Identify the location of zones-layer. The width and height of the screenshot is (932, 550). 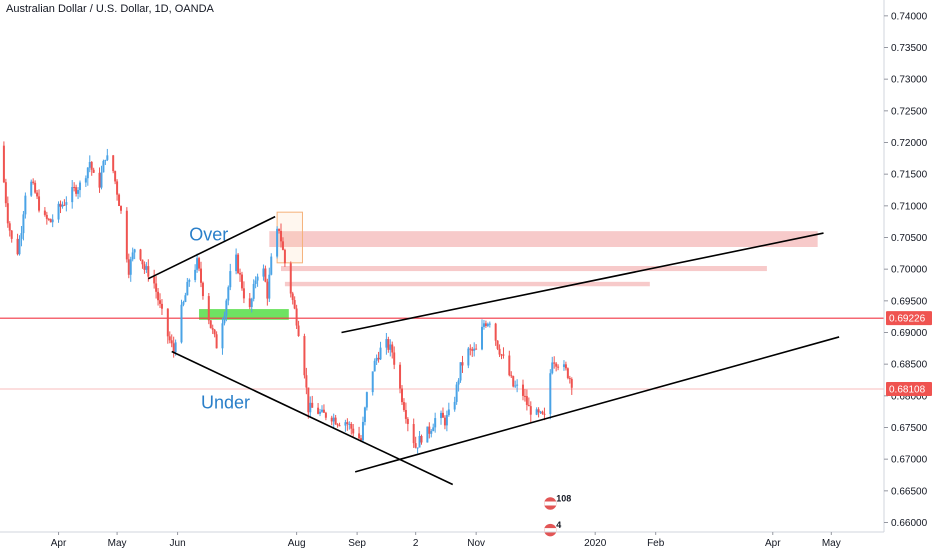
(508, 265).